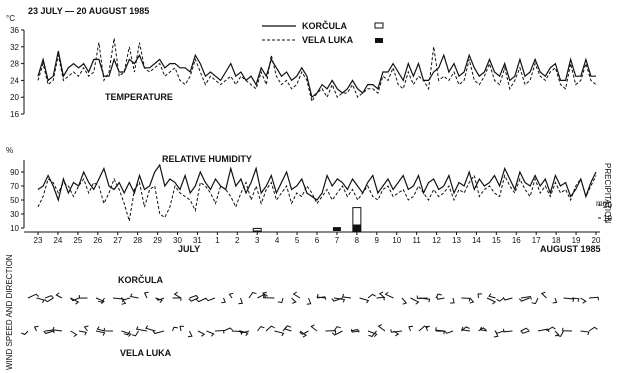 This screenshot has height=373, width=620. What do you see at coordinates (297, 240) in the screenshot?
I see `x-tick-label: 5` at bounding box center [297, 240].